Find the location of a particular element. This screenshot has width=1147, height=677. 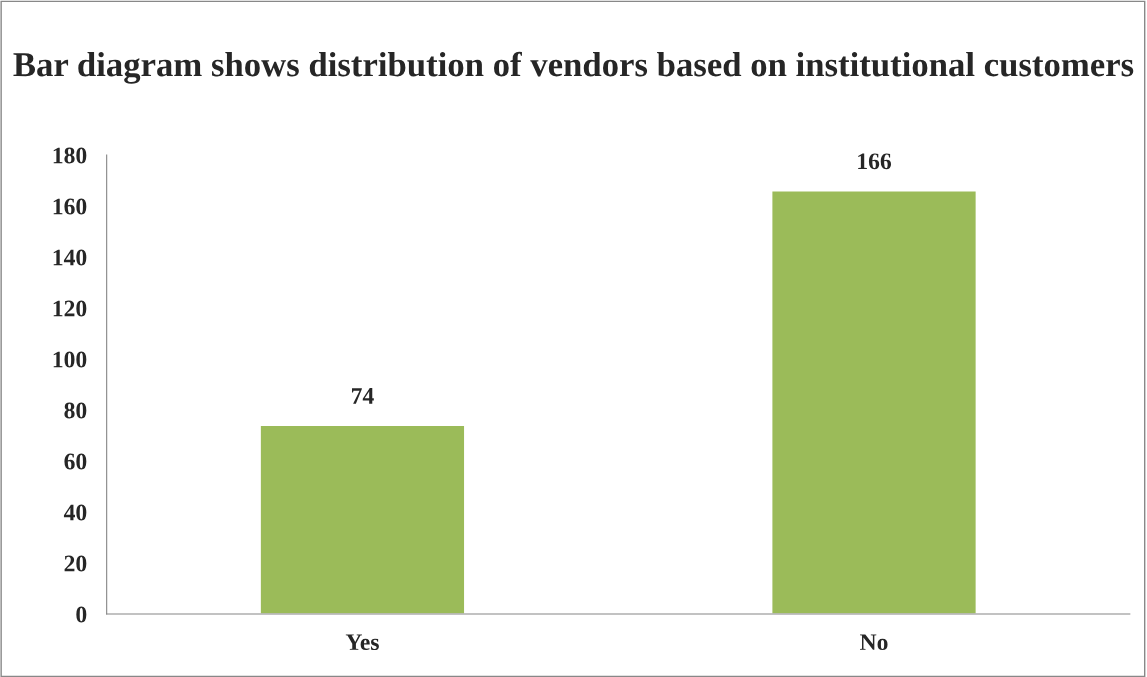

y-tick-label: 20 is located at coordinates (75, 563).